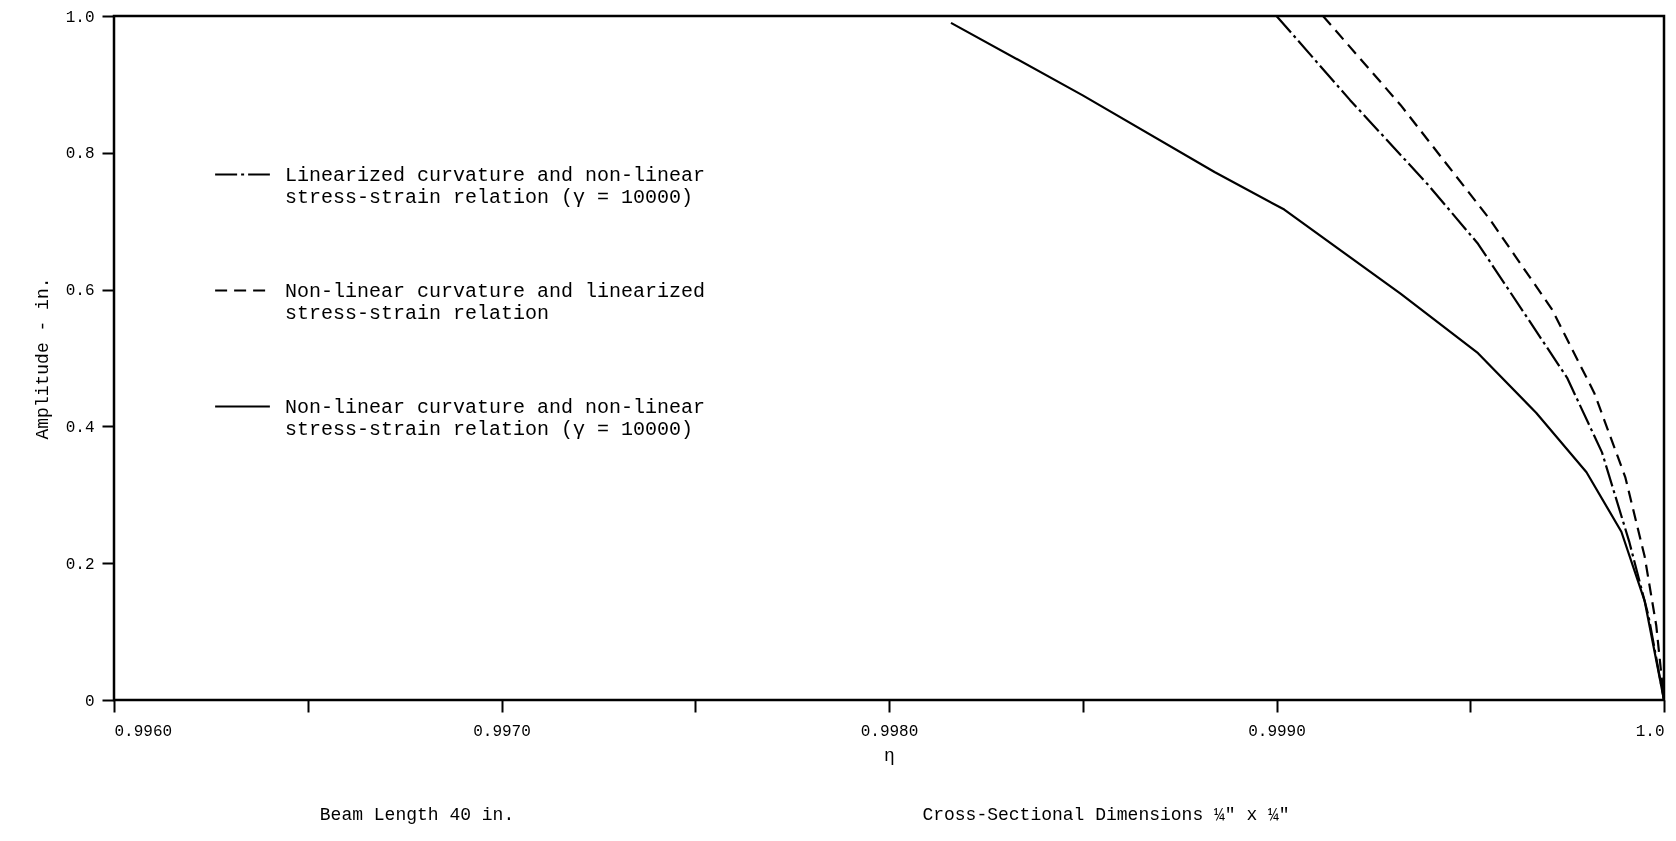 This screenshot has height=841, width=1676. What do you see at coordinates (42, 358) in the screenshot?
I see `y-axis-title: Amplitude - in.` at bounding box center [42, 358].